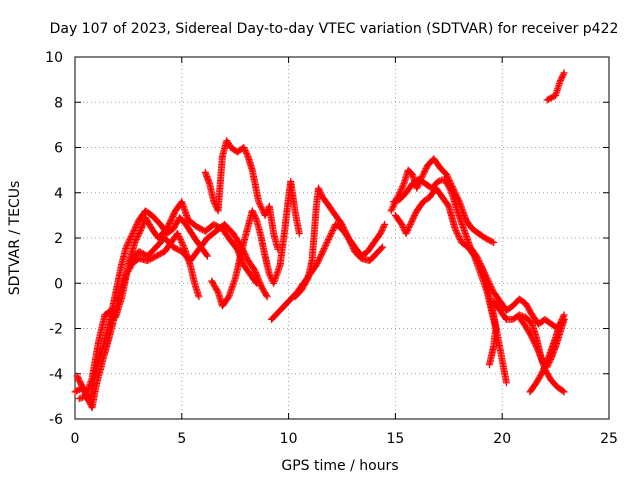  I want to click on y-tick-label-1: -4, so click(56, 375).